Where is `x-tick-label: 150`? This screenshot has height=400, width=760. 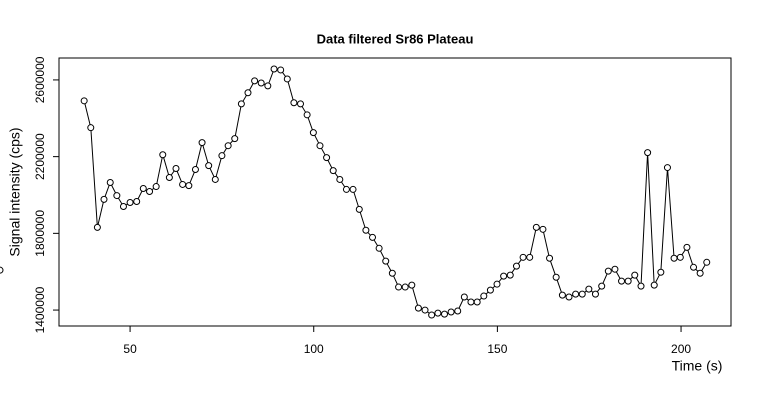 x-tick-label: 150 is located at coordinates (497, 349).